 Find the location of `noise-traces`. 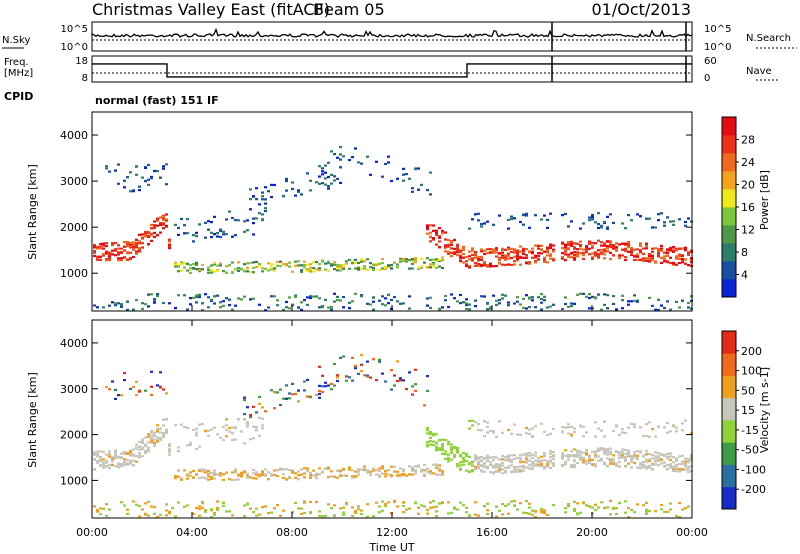

noise-traces is located at coordinates (392, 36).